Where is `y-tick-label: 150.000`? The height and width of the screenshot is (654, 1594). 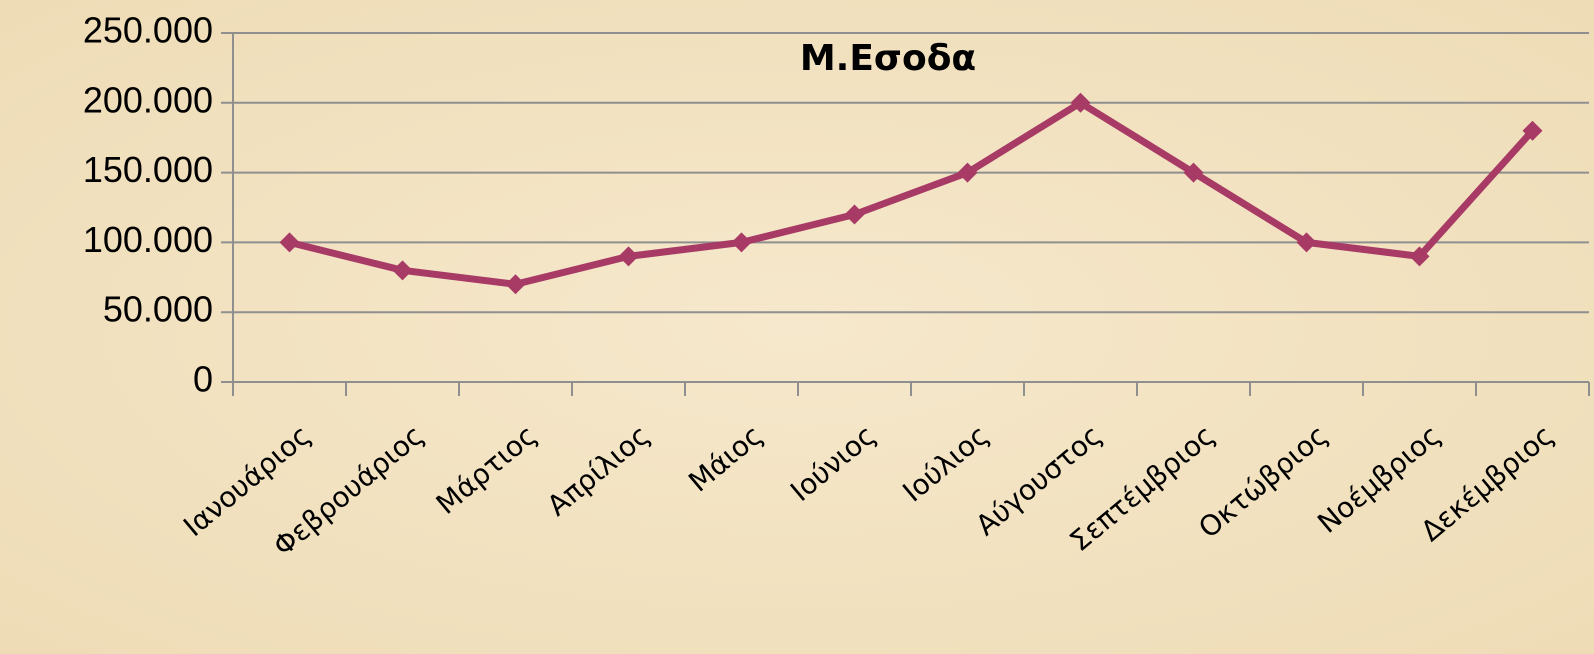 y-tick-label: 150.000 is located at coordinates (148, 169).